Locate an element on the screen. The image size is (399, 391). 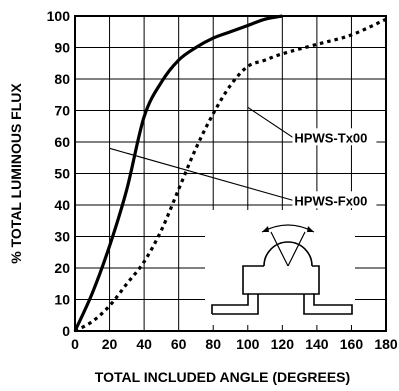
y-tick-label-90: 90 is located at coordinates (62, 48).